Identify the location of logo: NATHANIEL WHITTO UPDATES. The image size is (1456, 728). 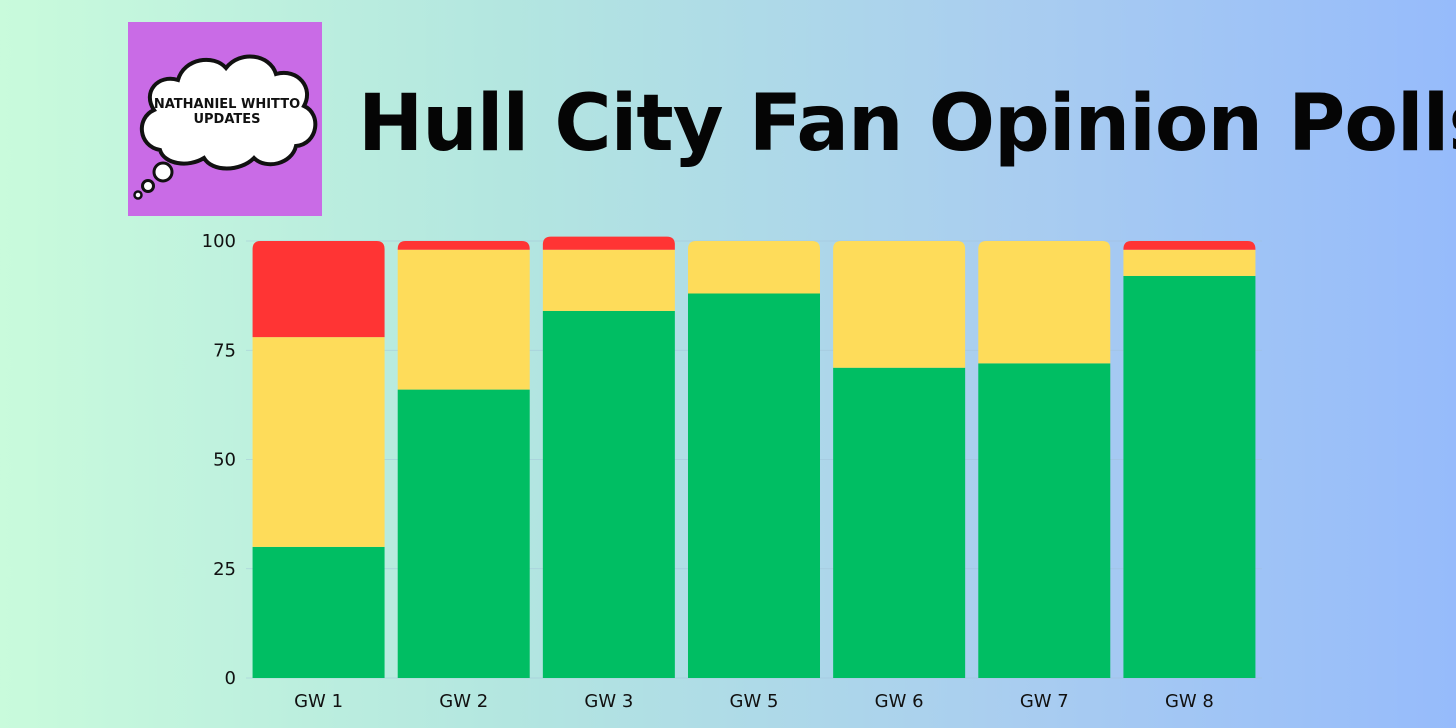
(225, 119).